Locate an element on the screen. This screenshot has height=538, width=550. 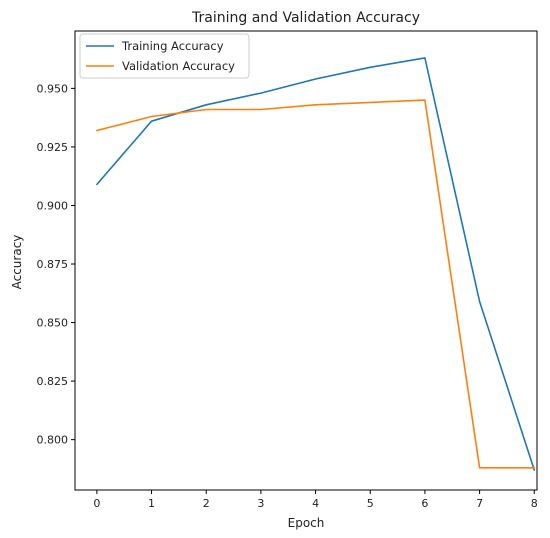
legend-label-validation: Validation Accuracy is located at coordinates (178, 66).